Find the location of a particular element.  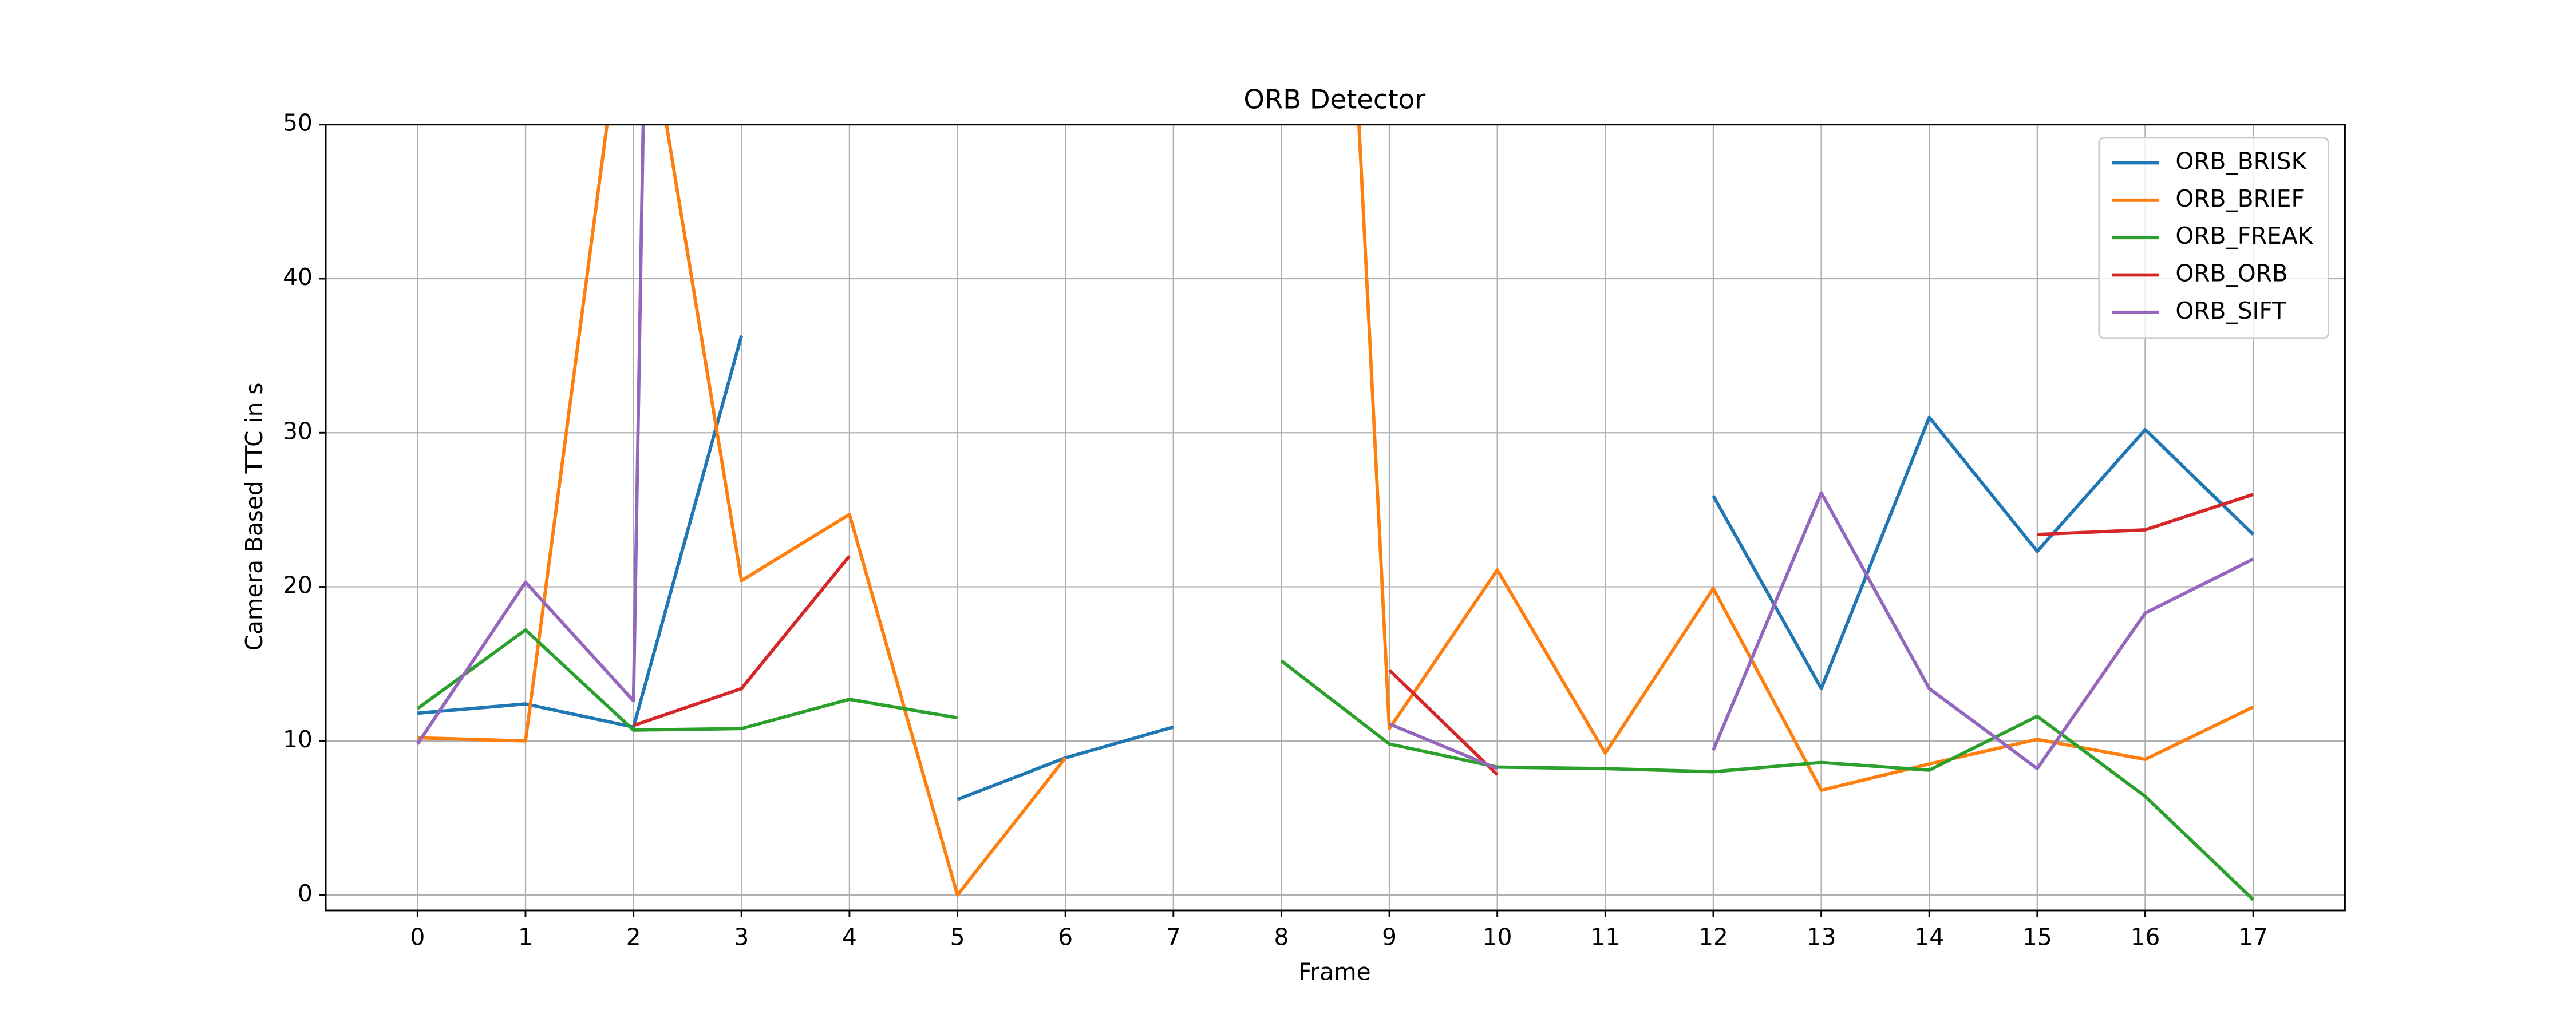

x-tick-label: 12 is located at coordinates (1713, 936).